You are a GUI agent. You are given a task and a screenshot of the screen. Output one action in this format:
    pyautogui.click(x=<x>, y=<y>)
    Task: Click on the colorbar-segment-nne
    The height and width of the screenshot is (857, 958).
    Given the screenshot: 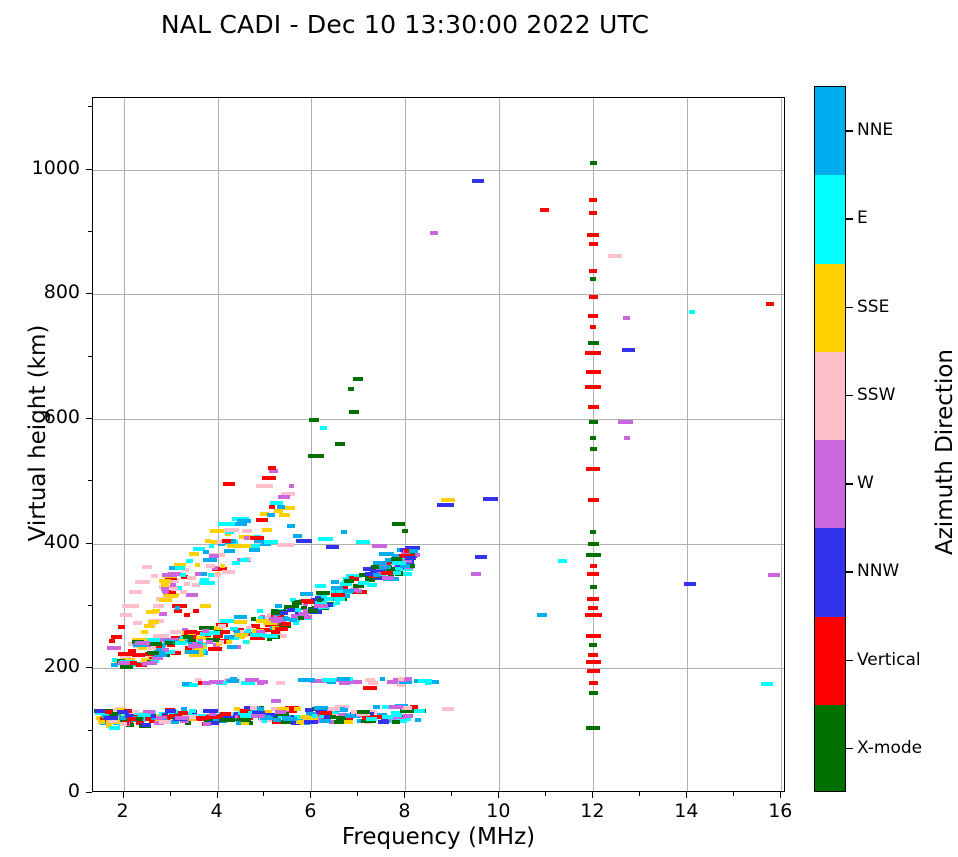 What is the action you would take?
    pyautogui.click(x=830, y=131)
    